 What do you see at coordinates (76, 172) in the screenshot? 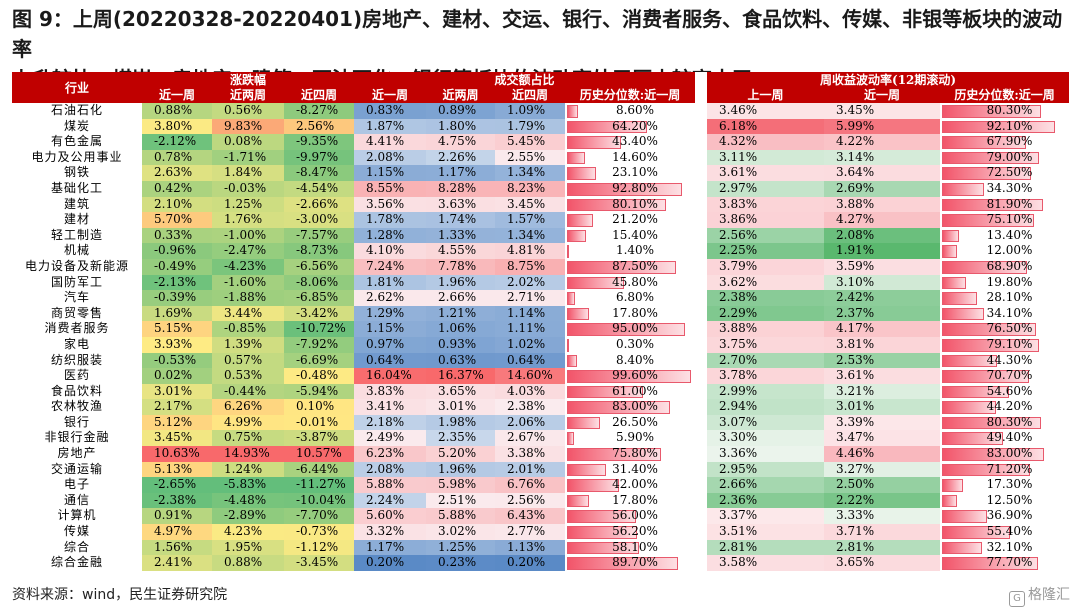
I see `industry-name: 钢铁` at bounding box center [76, 172].